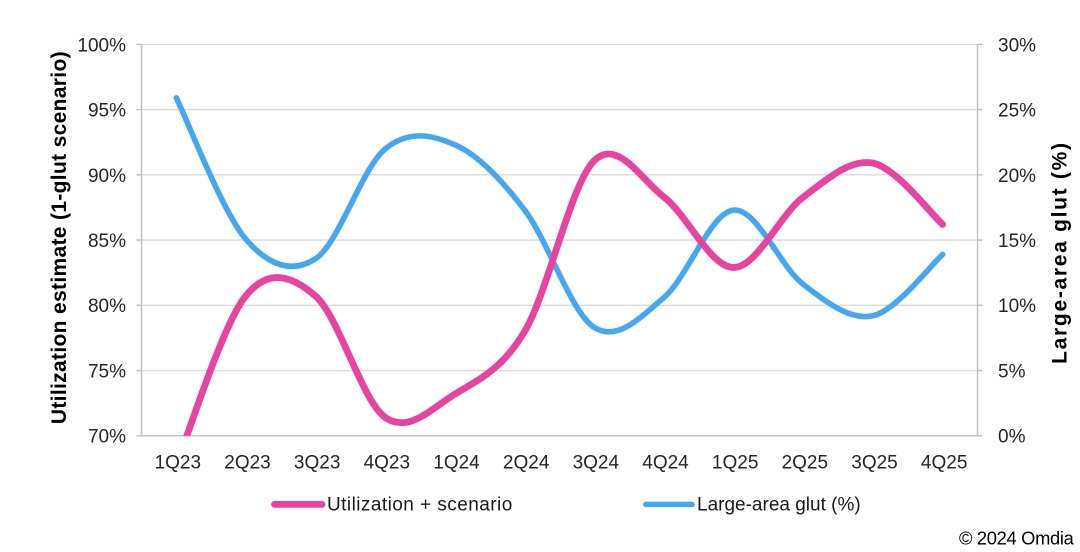 This screenshot has height=552, width=1080. Describe the element at coordinates (107, 437) in the screenshot. I see `svg-text: 70%` at that location.